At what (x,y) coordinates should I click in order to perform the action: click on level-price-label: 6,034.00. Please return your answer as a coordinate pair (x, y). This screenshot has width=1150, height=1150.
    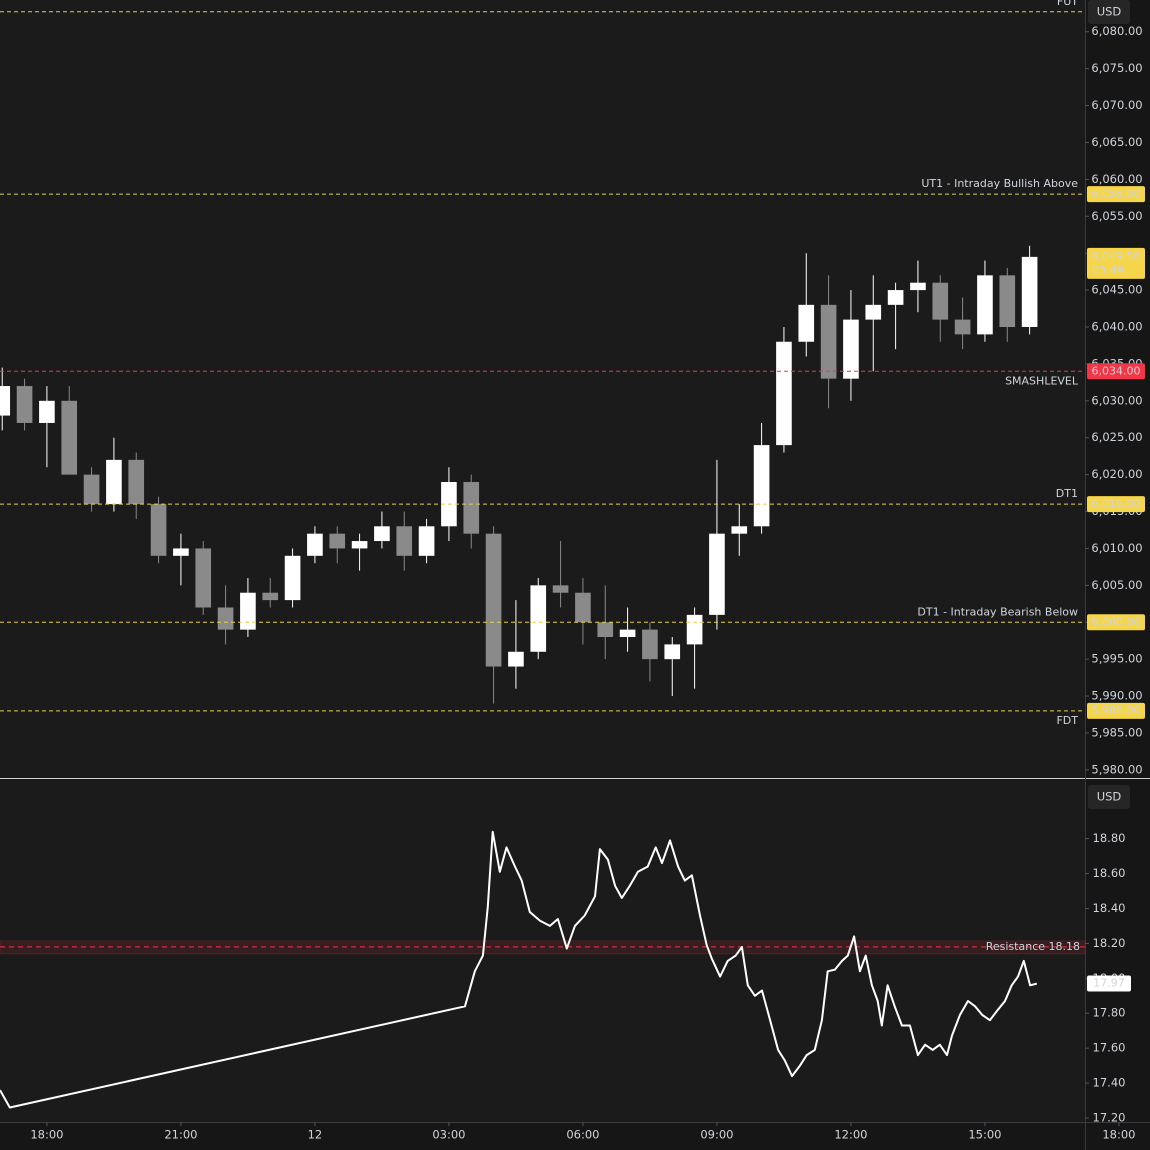
    Looking at the image, I should click on (1116, 370).